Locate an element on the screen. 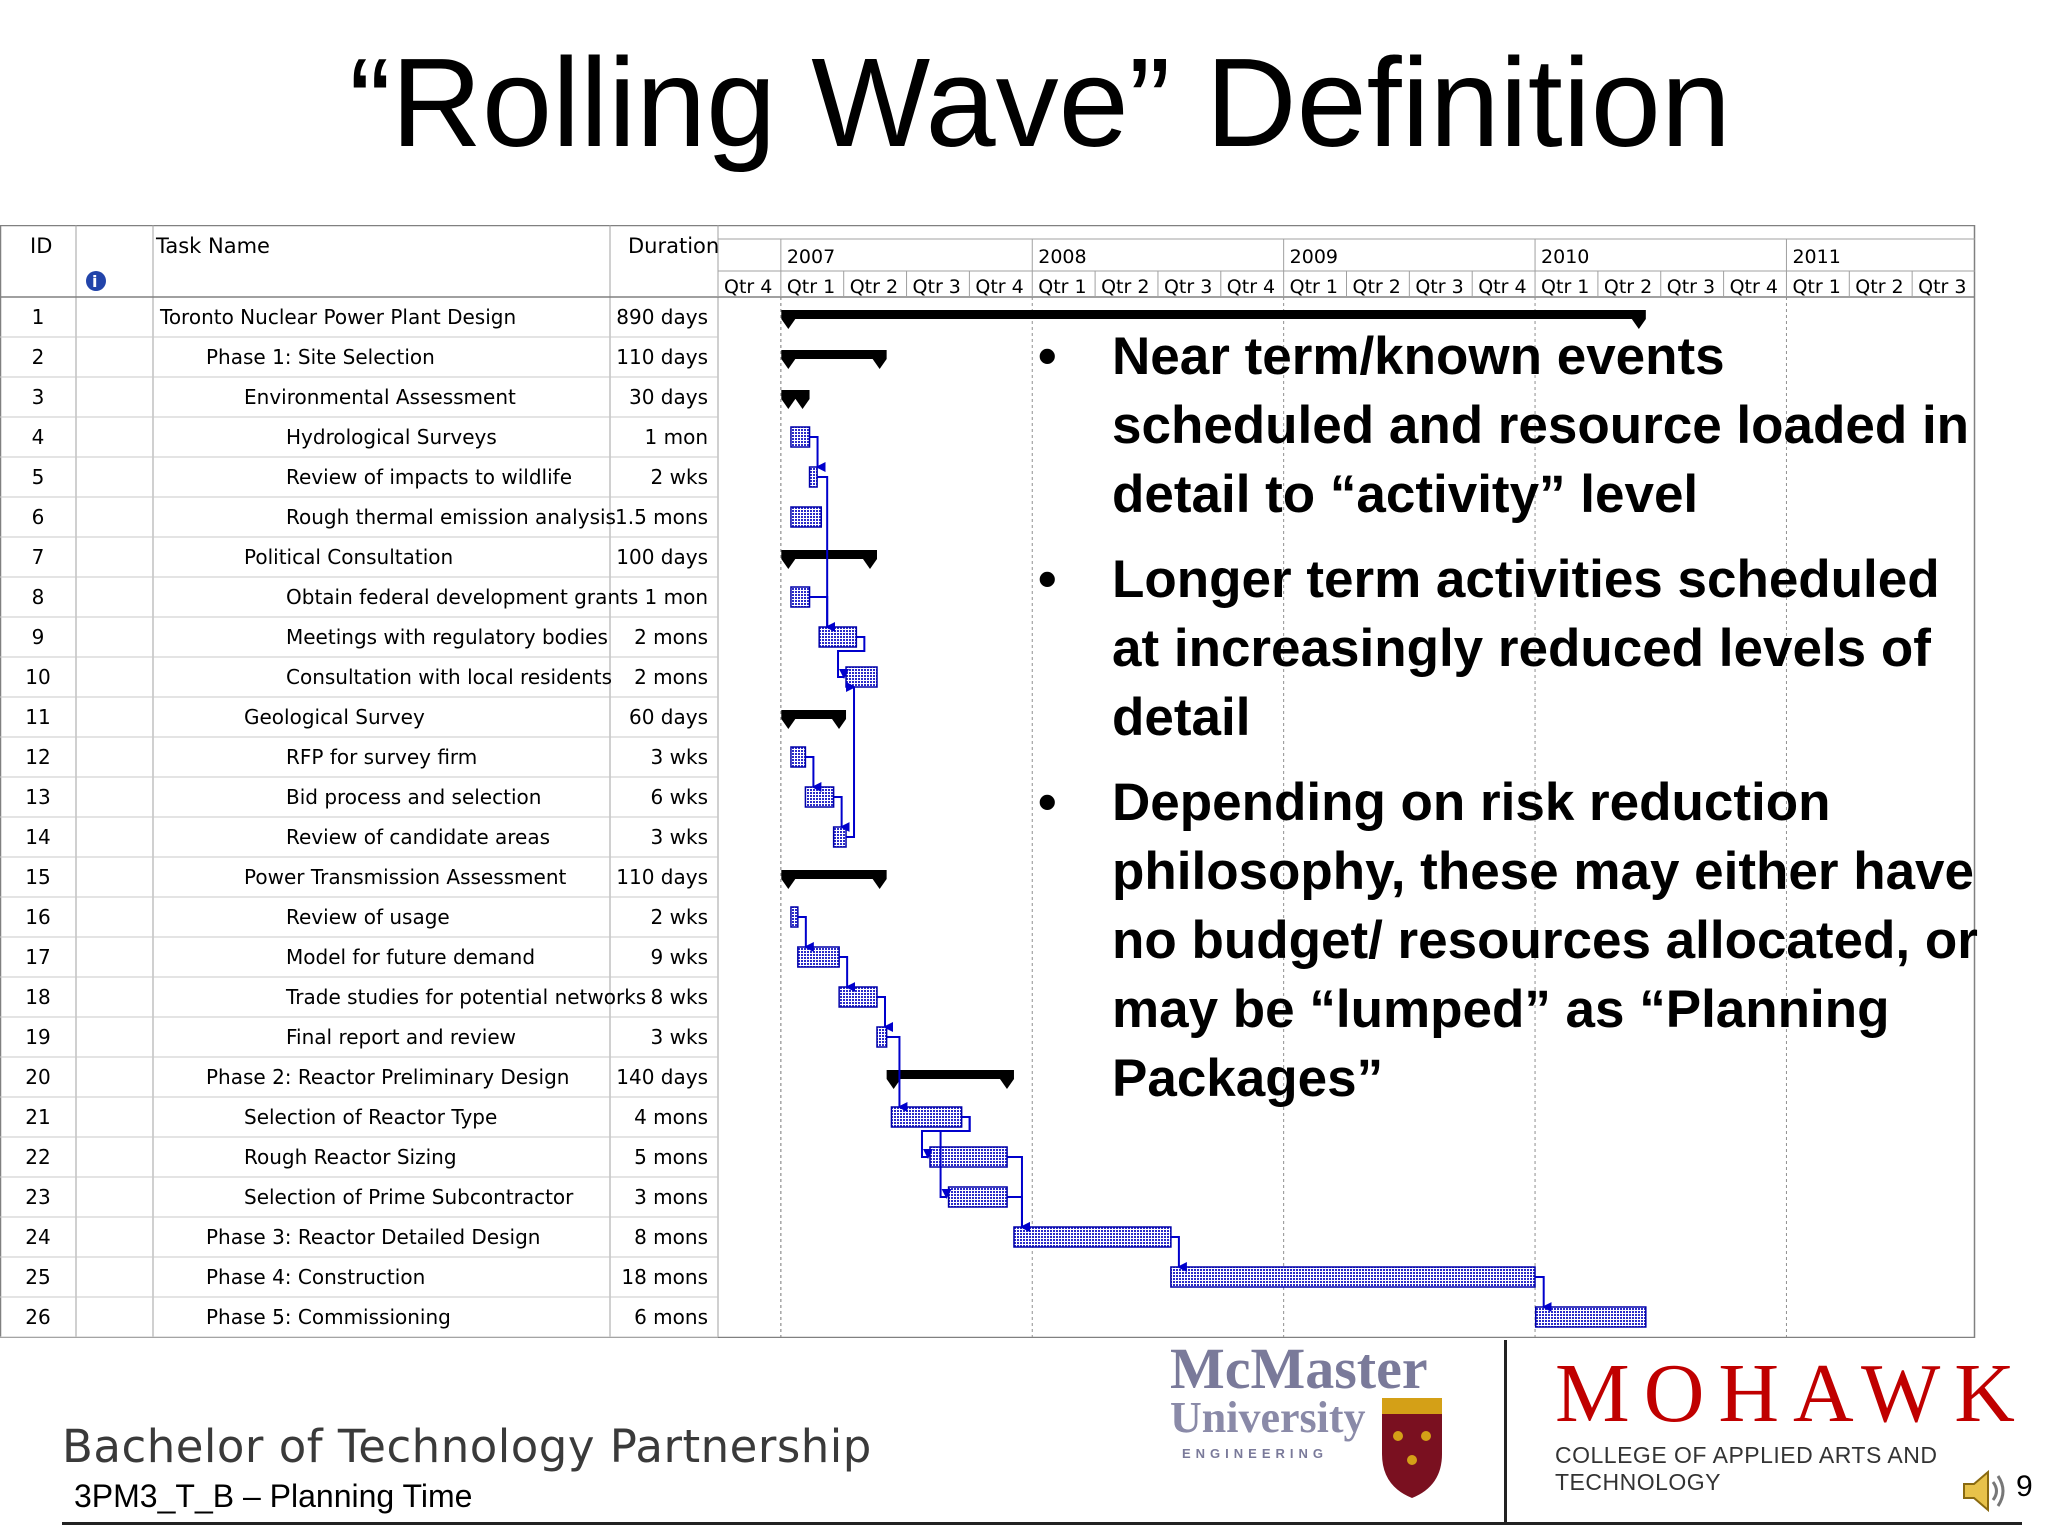 Image resolution: width=2048 pixels, height=1536 pixels. task-id: 3 is located at coordinates (38, 397).